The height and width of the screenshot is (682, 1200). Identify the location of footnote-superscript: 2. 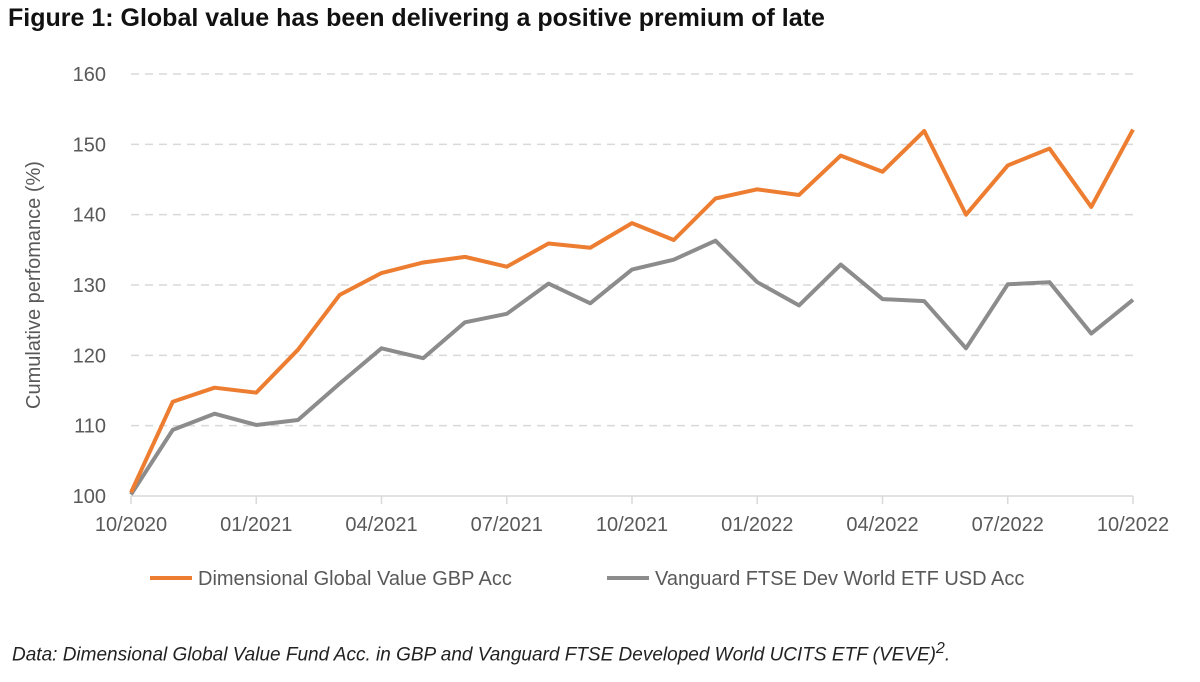
(940, 648).